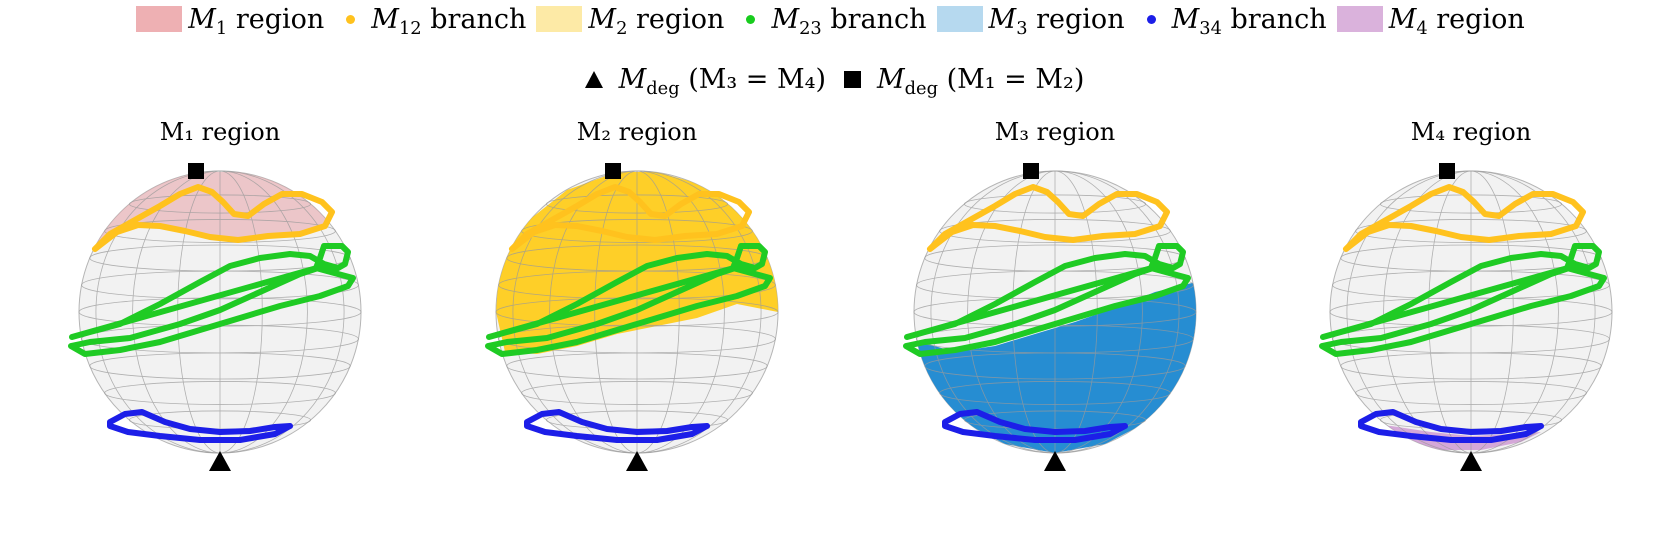 The height and width of the screenshot is (534, 1661). What do you see at coordinates (449, 21) in the screenshot?
I see `legend-label: M12 branch` at bounding box center [449, 21].